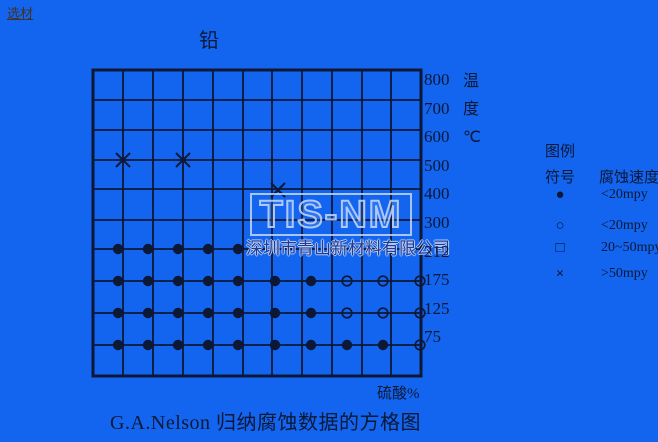 Image resolution: width=658 pixels, height=442 pixels. I want to click on legend-header-rate: 腐蚀速度, so click(628, 178).